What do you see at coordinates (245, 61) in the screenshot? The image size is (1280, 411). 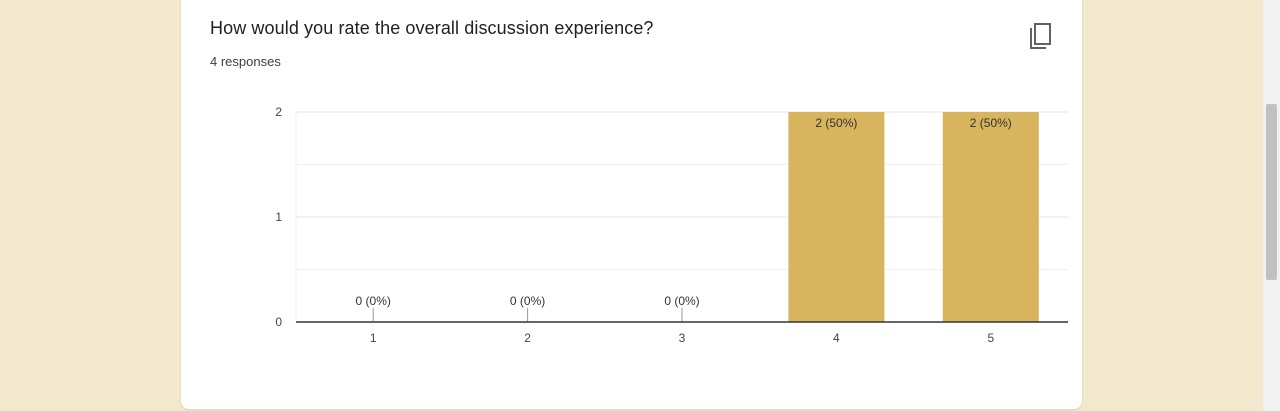 I see `response-count: 4 responses` at bounding box center [245, 61].